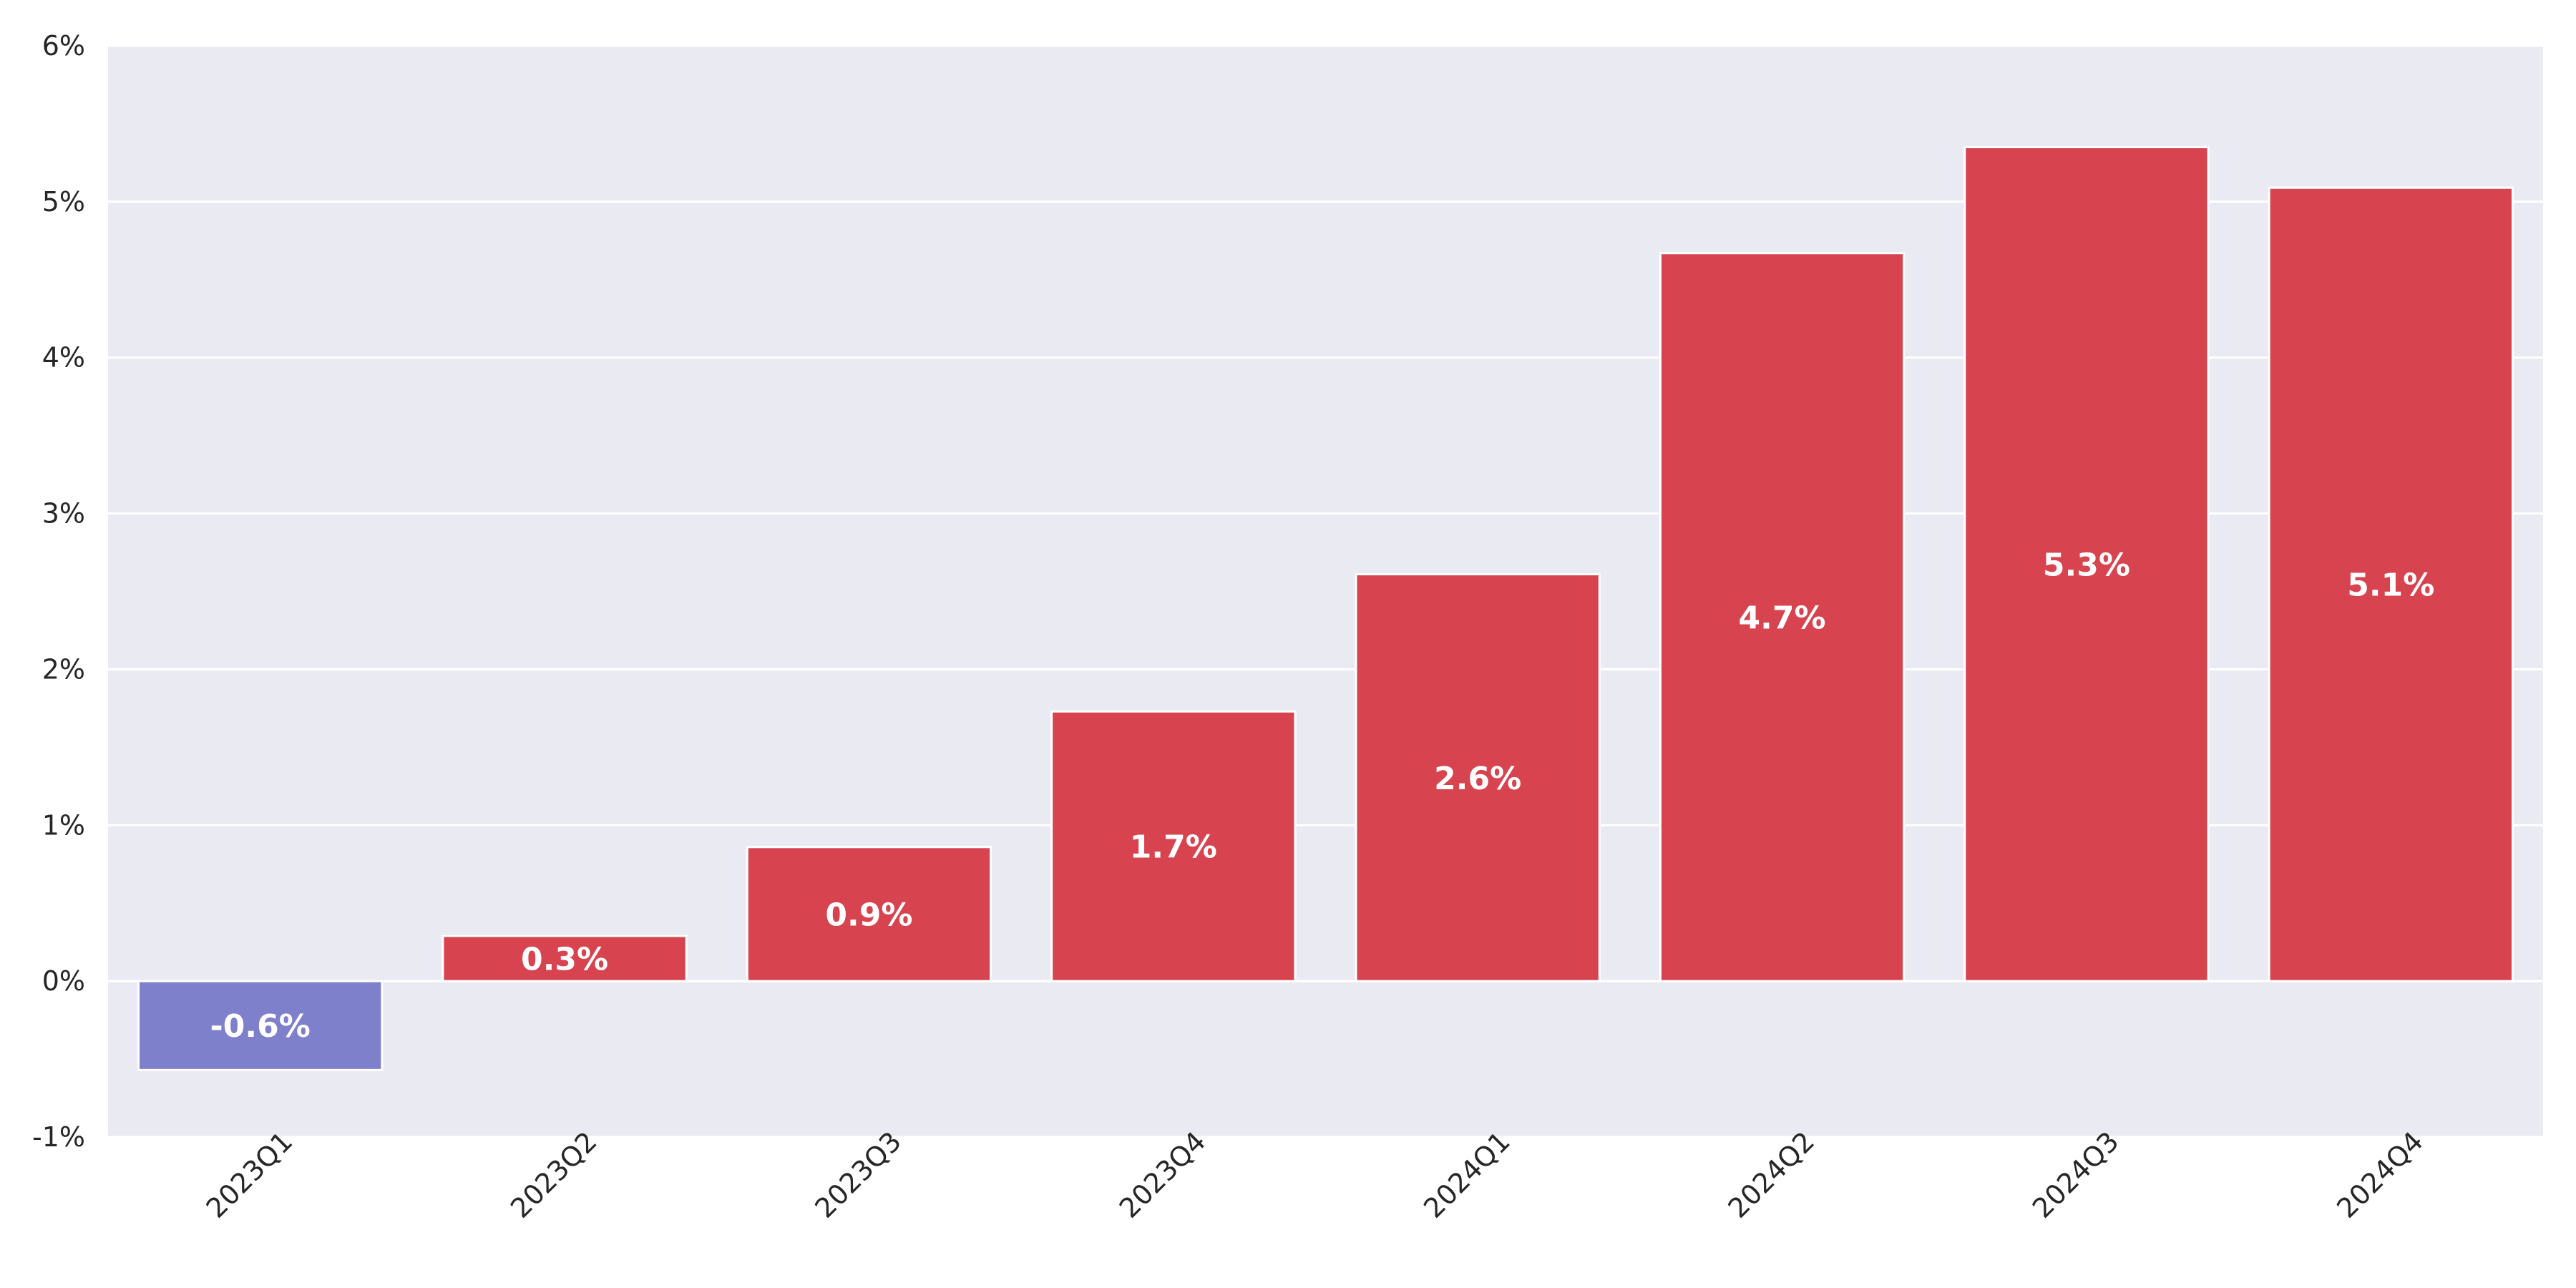  Describe the element at coordinates (2075, 1175) in the screenshot. I see `x-tick-label: 2024Q3` at that location.